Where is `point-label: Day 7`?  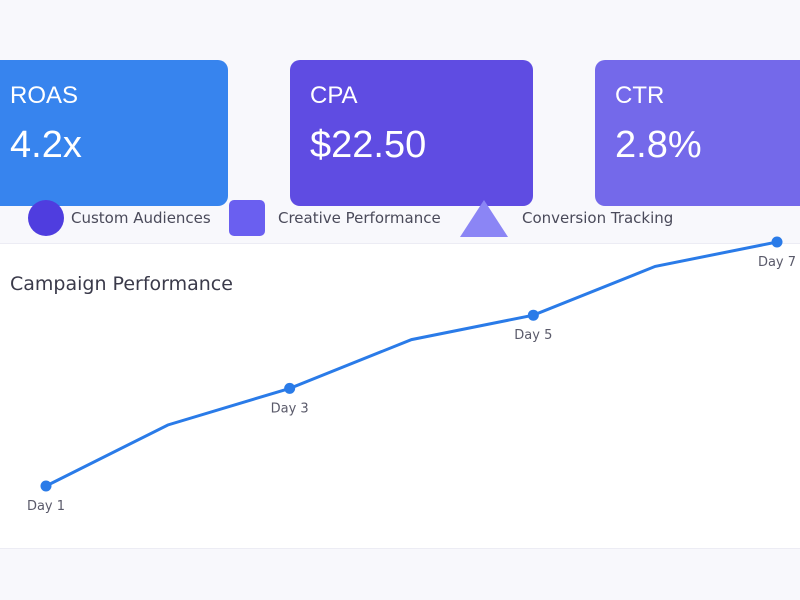 point-label: Day 7 is located at coordinates (777, 262).